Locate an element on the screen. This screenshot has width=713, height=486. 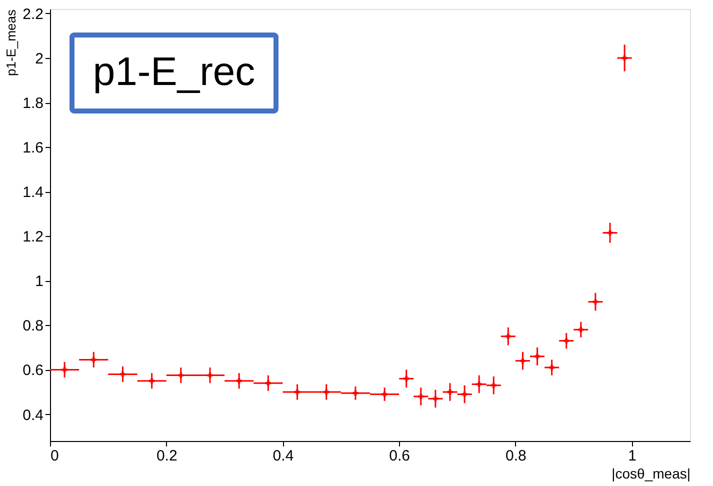
y-tick-label: 1.2 is located at coordinates (33, 237).